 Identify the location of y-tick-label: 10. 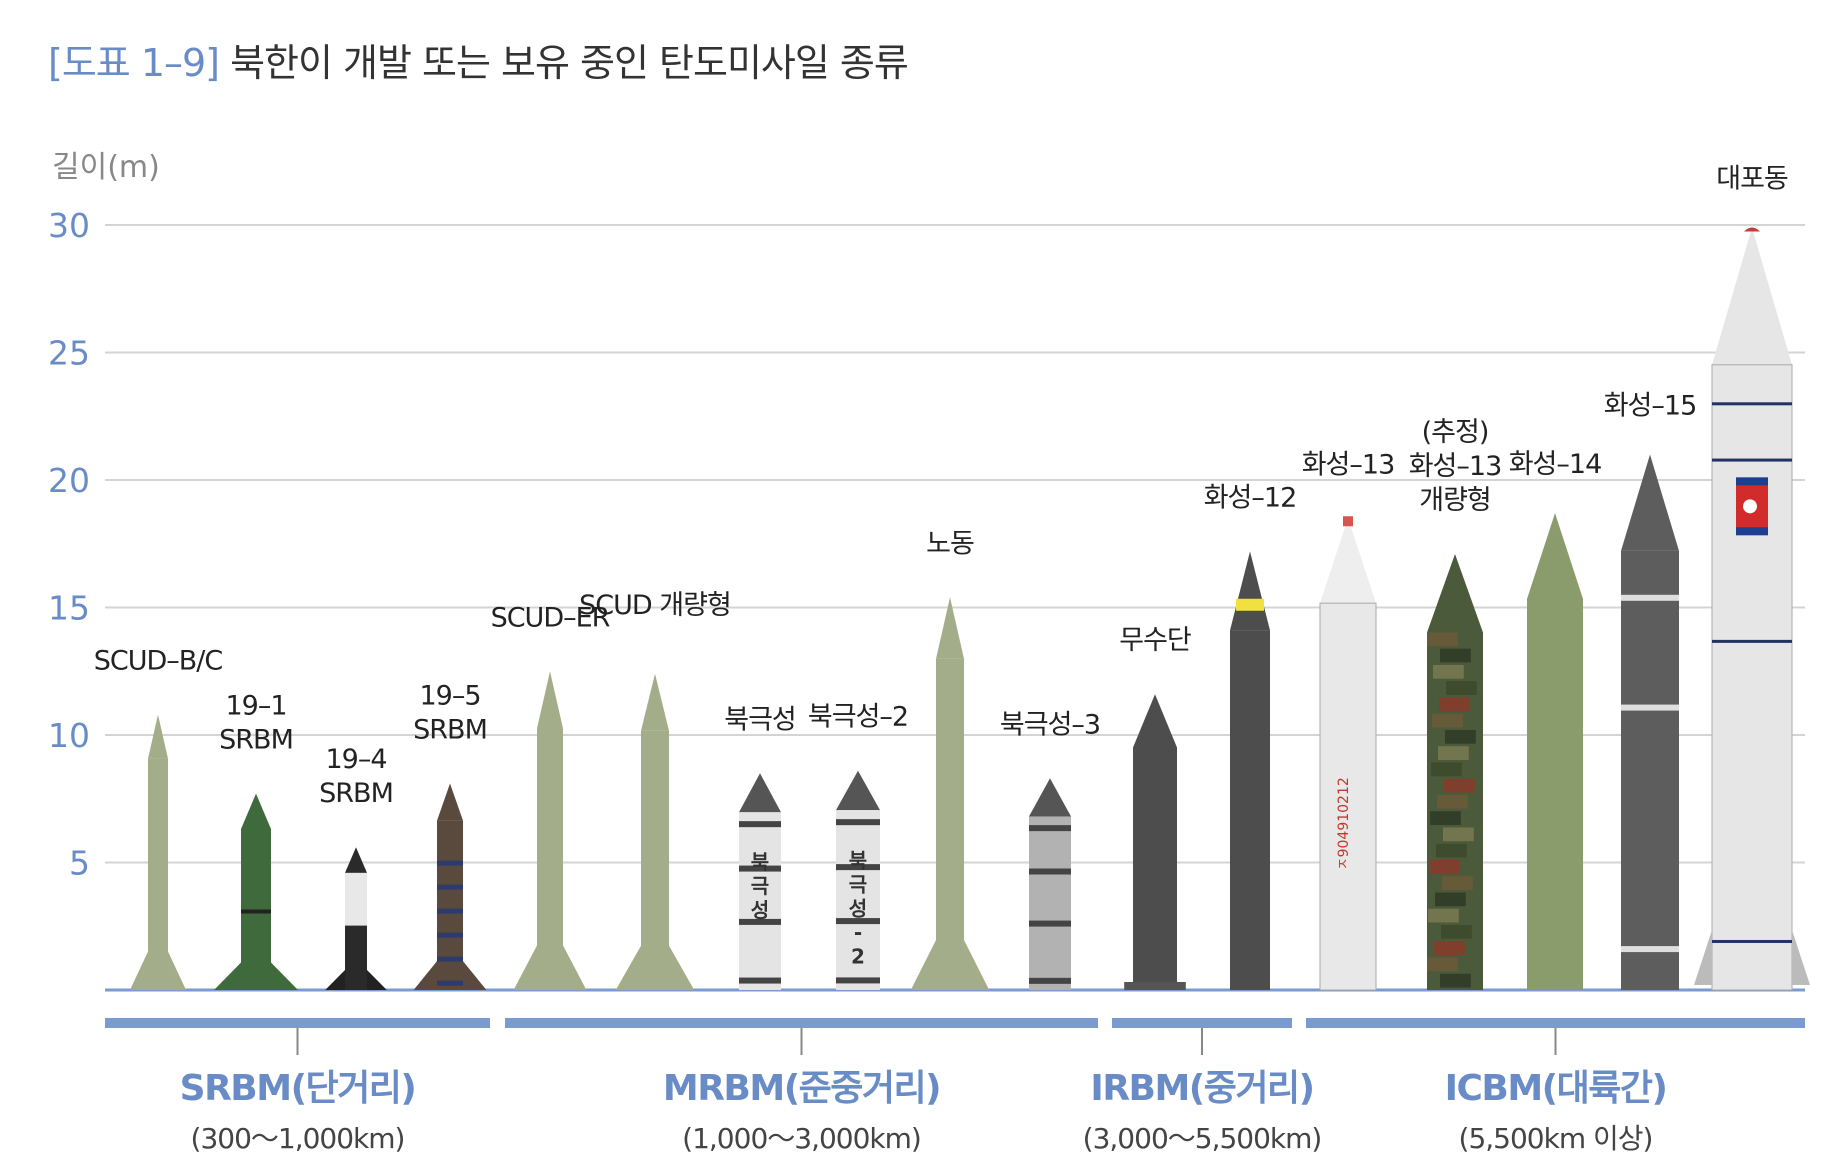
(69, 735).